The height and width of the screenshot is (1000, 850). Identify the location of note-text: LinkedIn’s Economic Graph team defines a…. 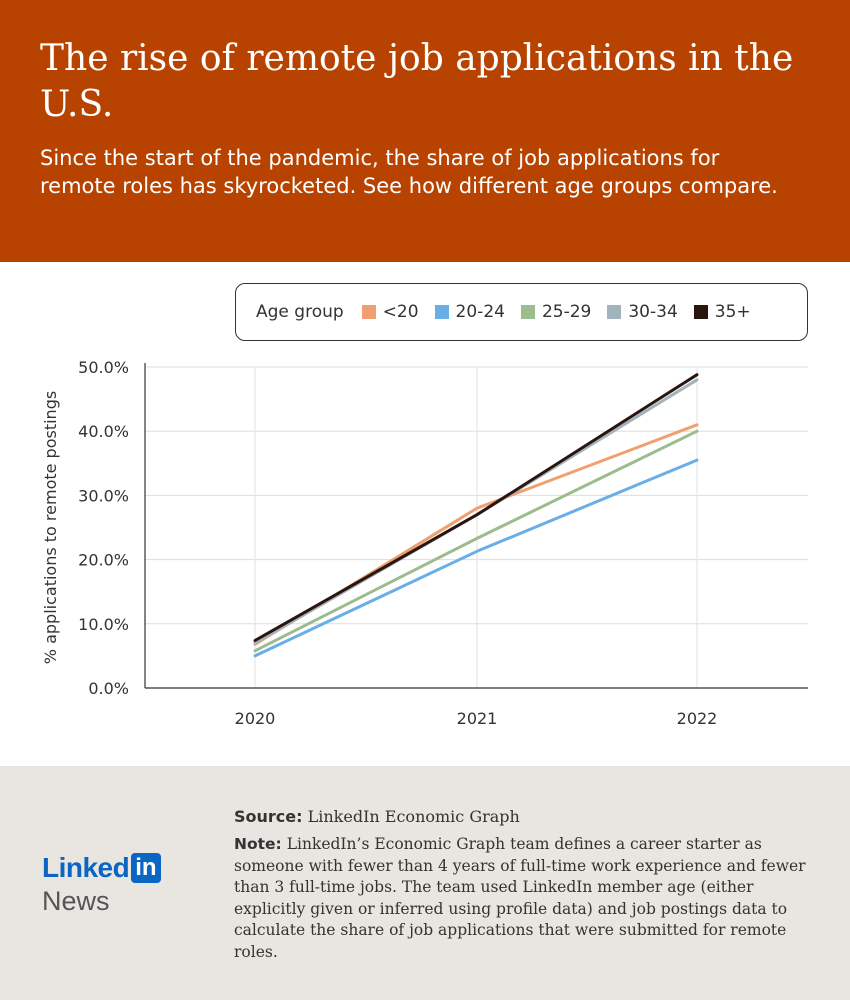
(520, 898).